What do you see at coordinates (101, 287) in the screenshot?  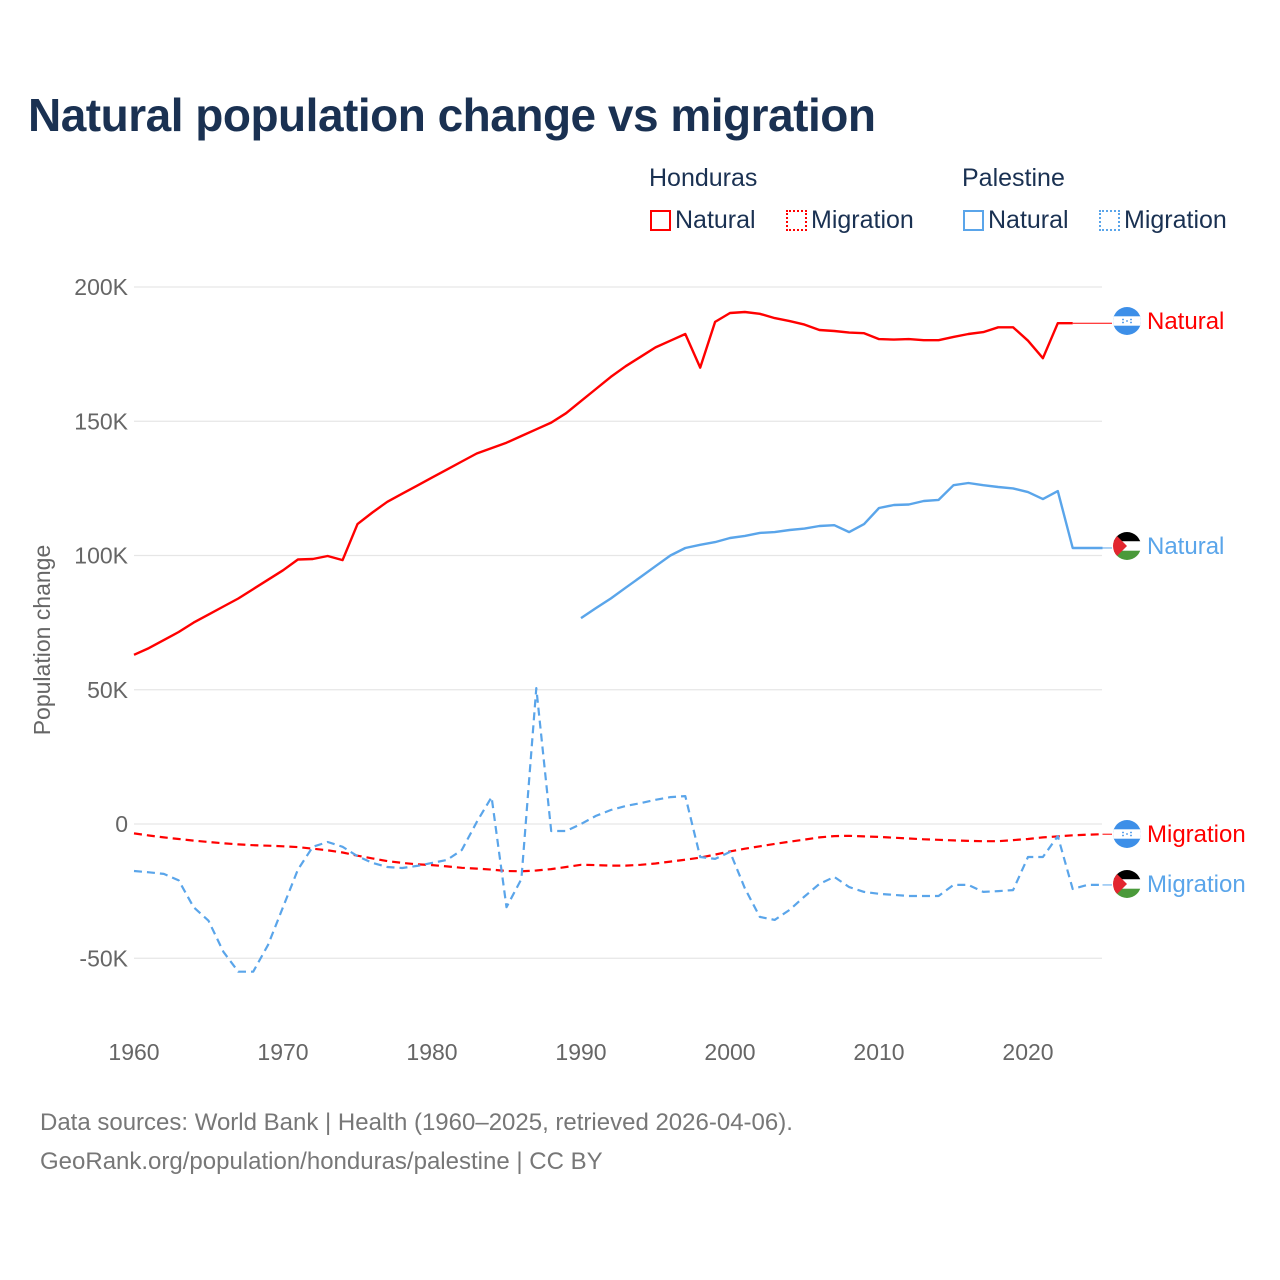 I see `y-tick-label: 200K` at bounding box center [101, 287].